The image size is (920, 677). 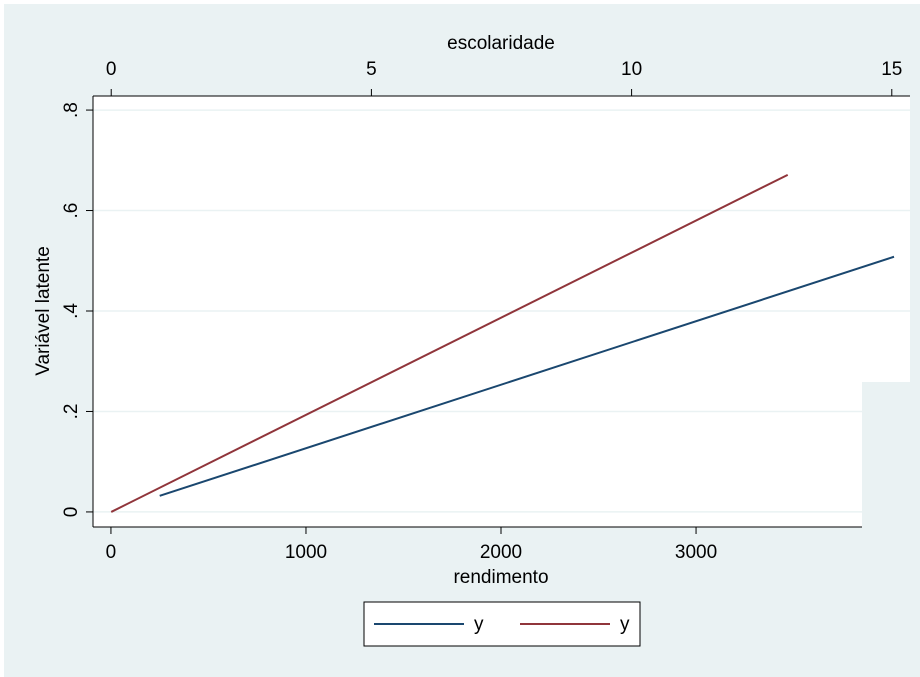 I want to click on y-tick-label: 0, so click(x=71, y=512).